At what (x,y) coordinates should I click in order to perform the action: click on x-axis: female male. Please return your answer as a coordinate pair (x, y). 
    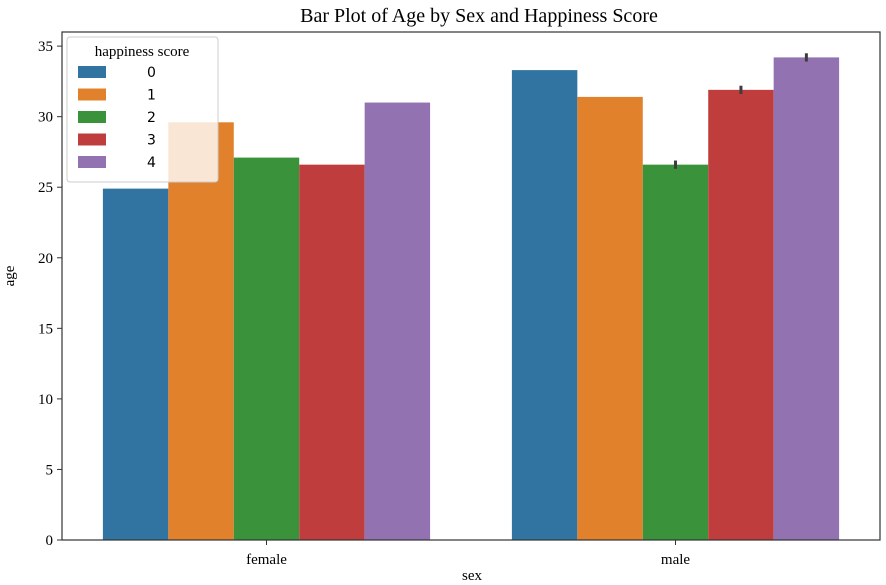
    Looking at the image, I should click on (468, 554).